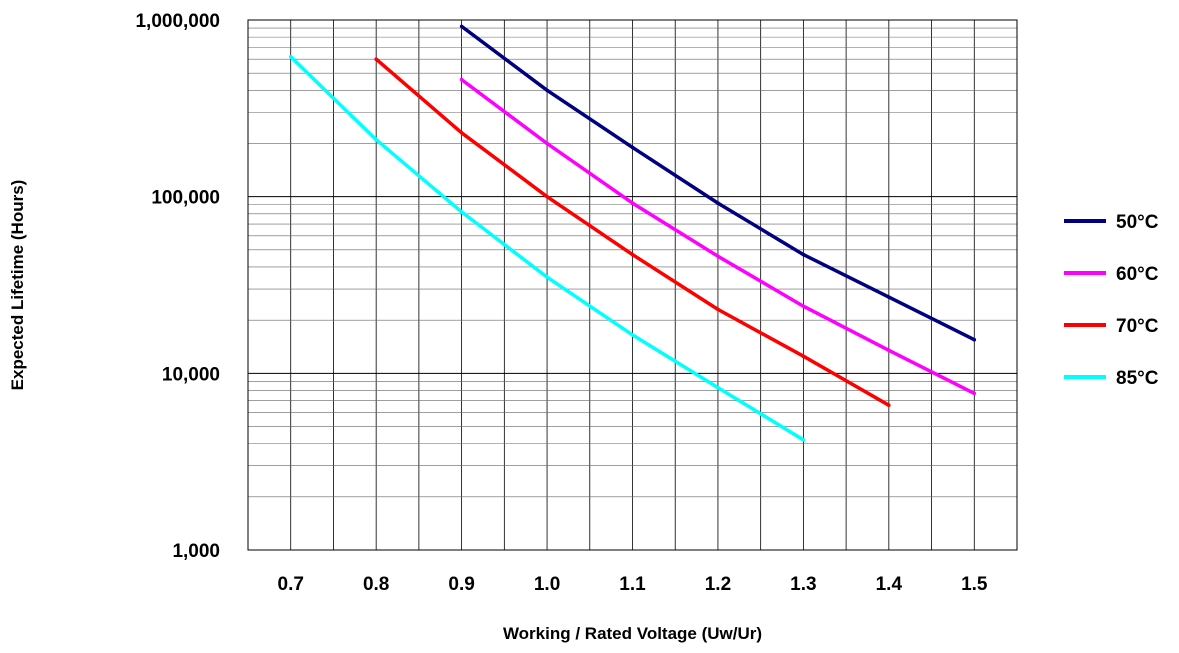 Image resolution: width=1179 pixels, height=653 pixels. Describe the element at coordinates (803, 584) in the screenshot. I see `x-tick-label: 1.3` at that location.